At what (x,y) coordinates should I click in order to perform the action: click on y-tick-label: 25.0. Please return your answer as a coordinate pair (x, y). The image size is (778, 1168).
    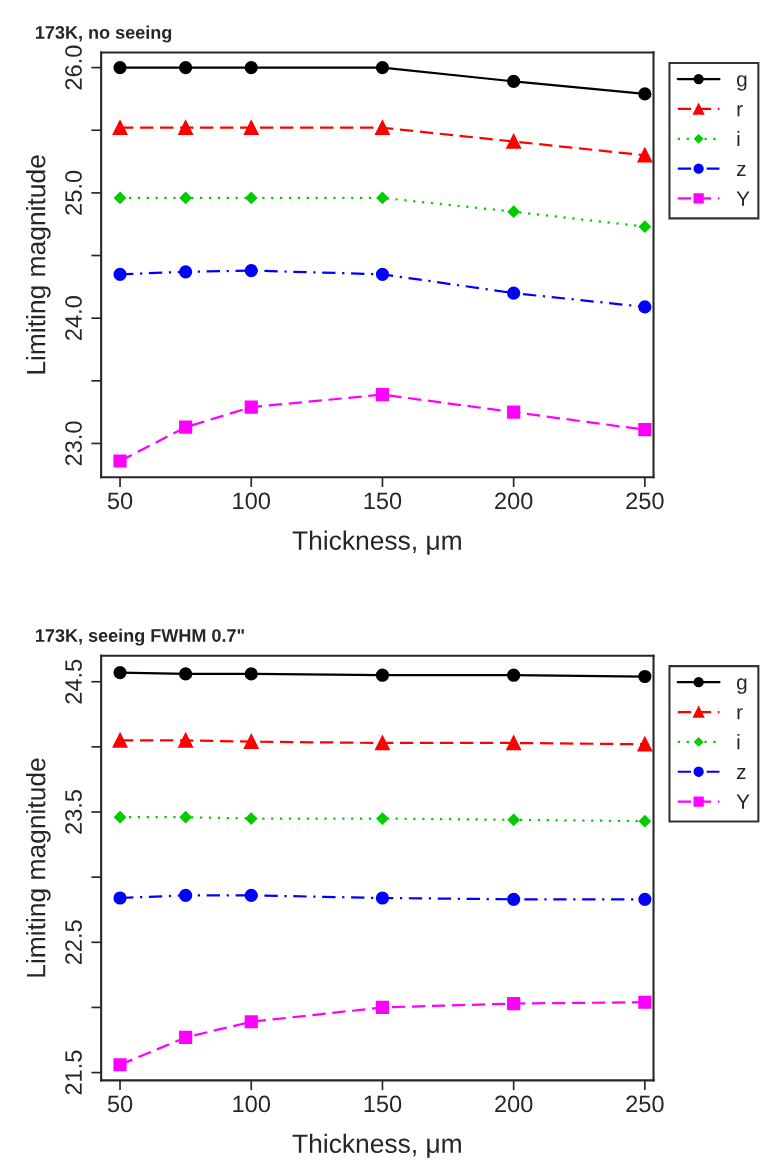
    Looking at the image, I should click on (73, 192).